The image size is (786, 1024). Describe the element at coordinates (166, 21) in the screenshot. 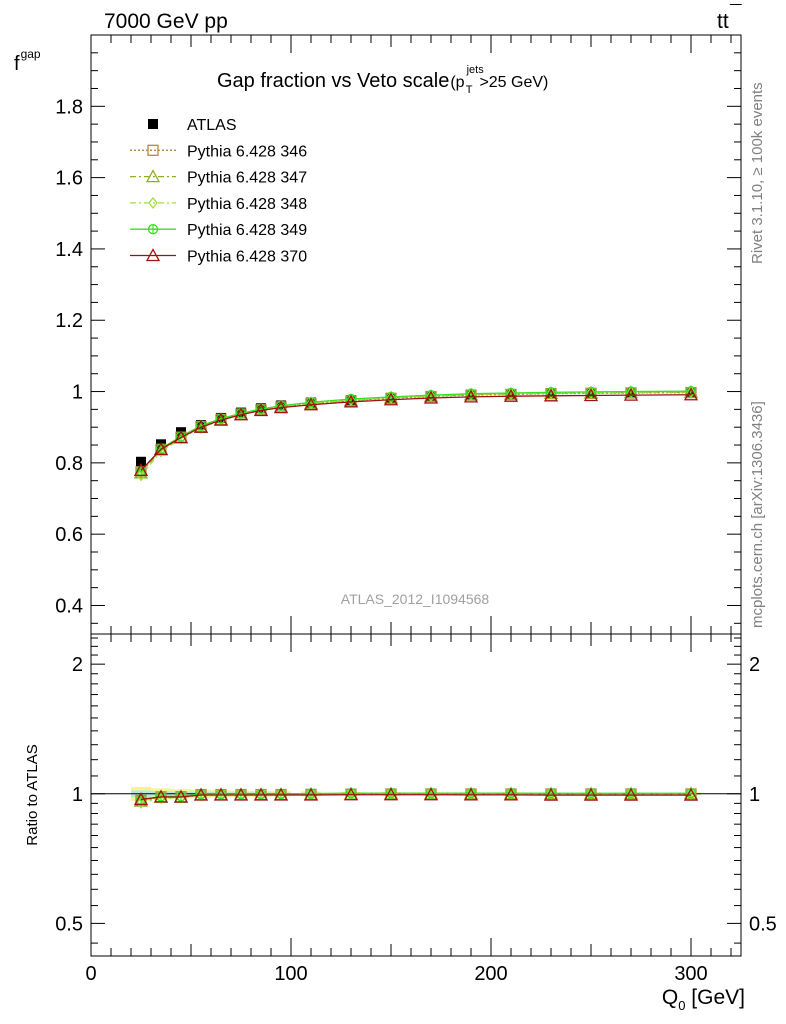

I see `energy-label: 7000 GeV pp` at that location.